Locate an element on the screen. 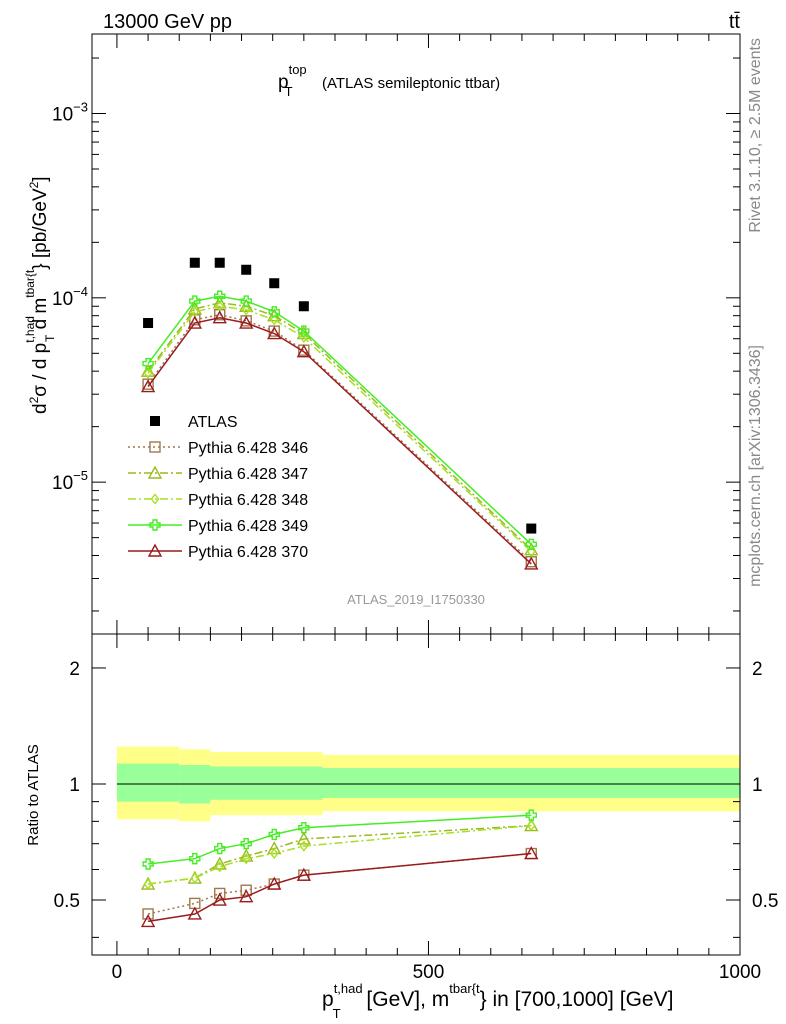 This screenshot has width=786, height=1024. legend-label: Pythia 6.428 370 is located at coordinates (248, 552).